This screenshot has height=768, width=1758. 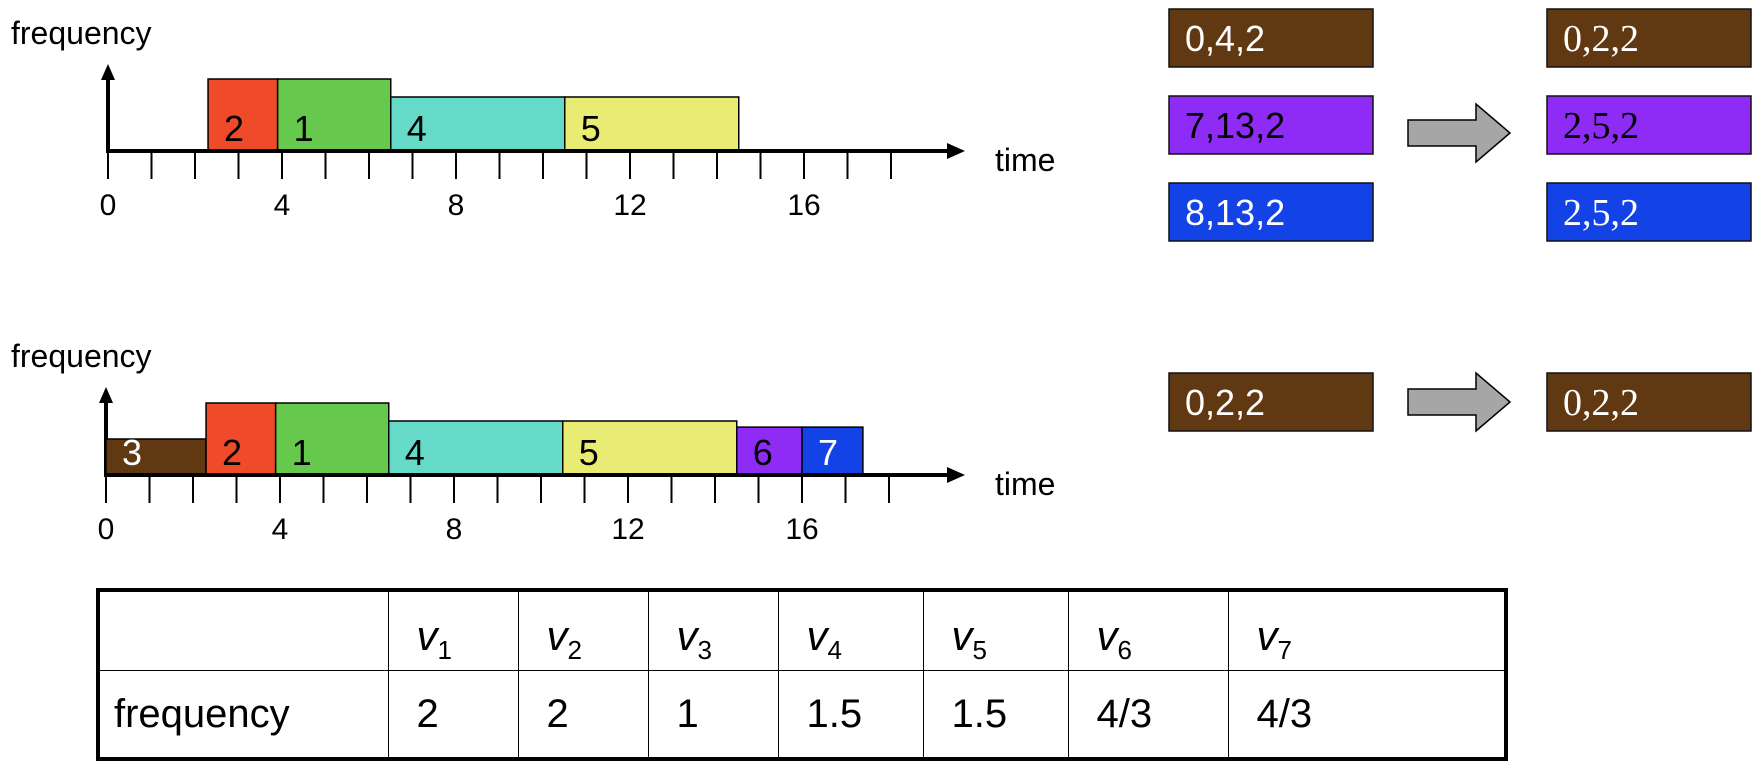 I want to click on bottom-timeline-x-axis-arrowhead, so click(x=956, y=475).